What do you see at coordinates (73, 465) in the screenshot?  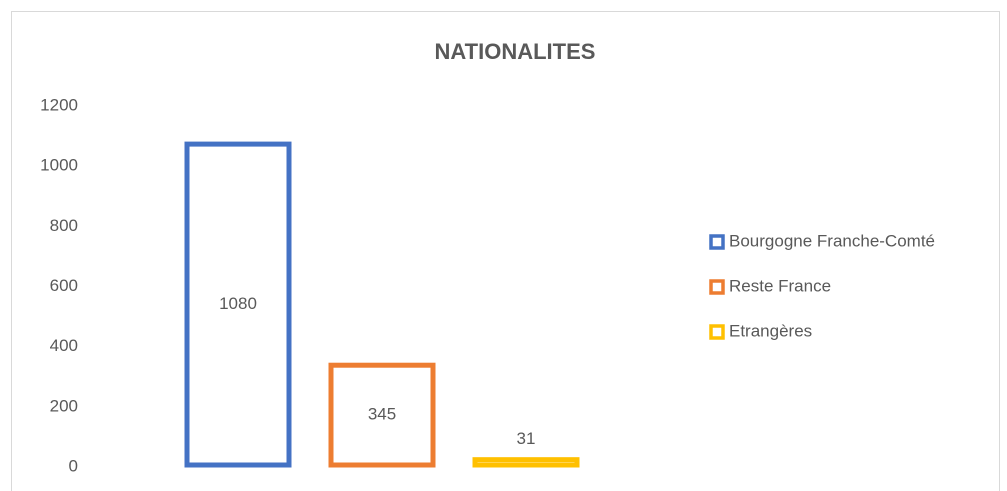 I see `y-tick-label: 0` at bounding box center [73, 465].